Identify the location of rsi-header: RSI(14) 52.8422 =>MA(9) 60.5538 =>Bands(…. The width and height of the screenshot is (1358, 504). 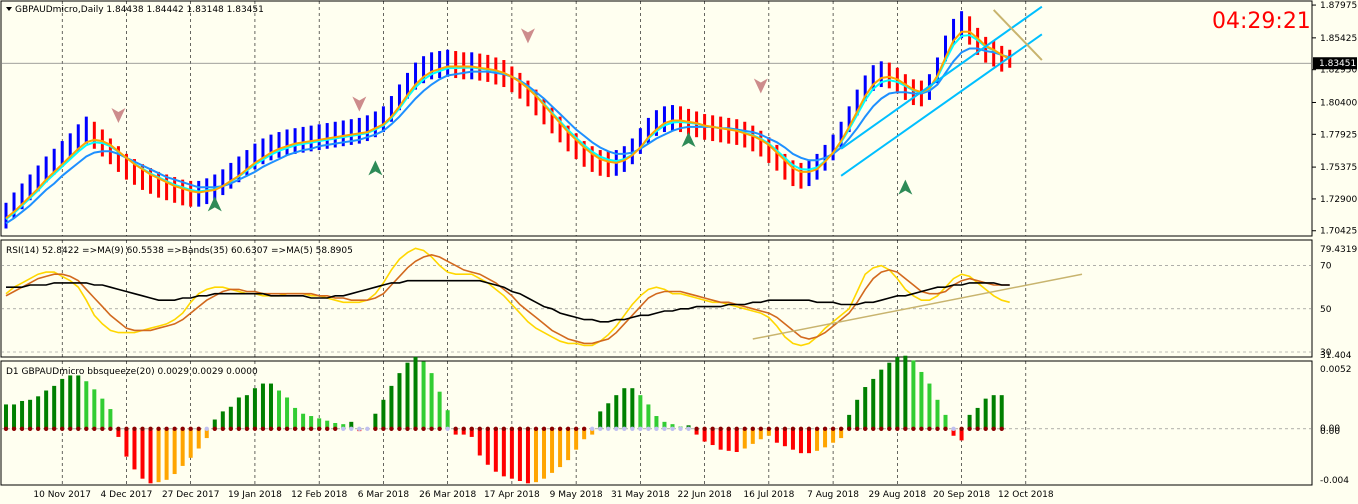
(179, 251).